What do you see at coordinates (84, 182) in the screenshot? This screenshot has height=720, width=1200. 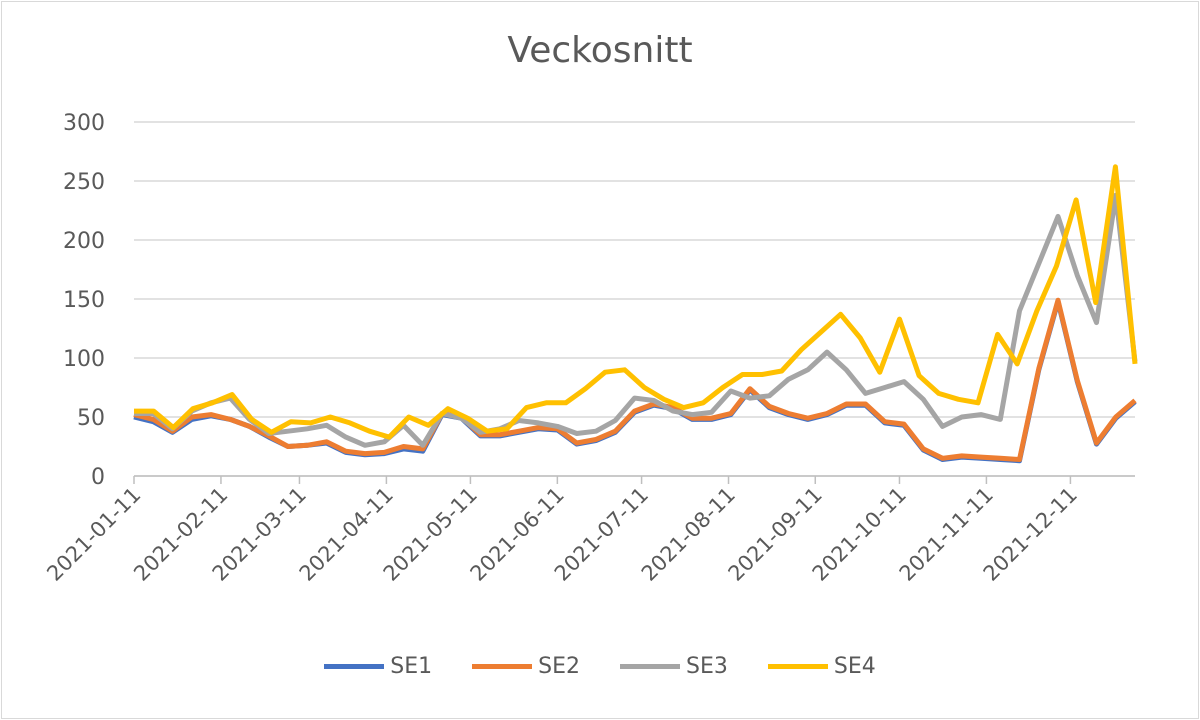 I see `y-tick-label: 250` at bounding box center [84, 182].